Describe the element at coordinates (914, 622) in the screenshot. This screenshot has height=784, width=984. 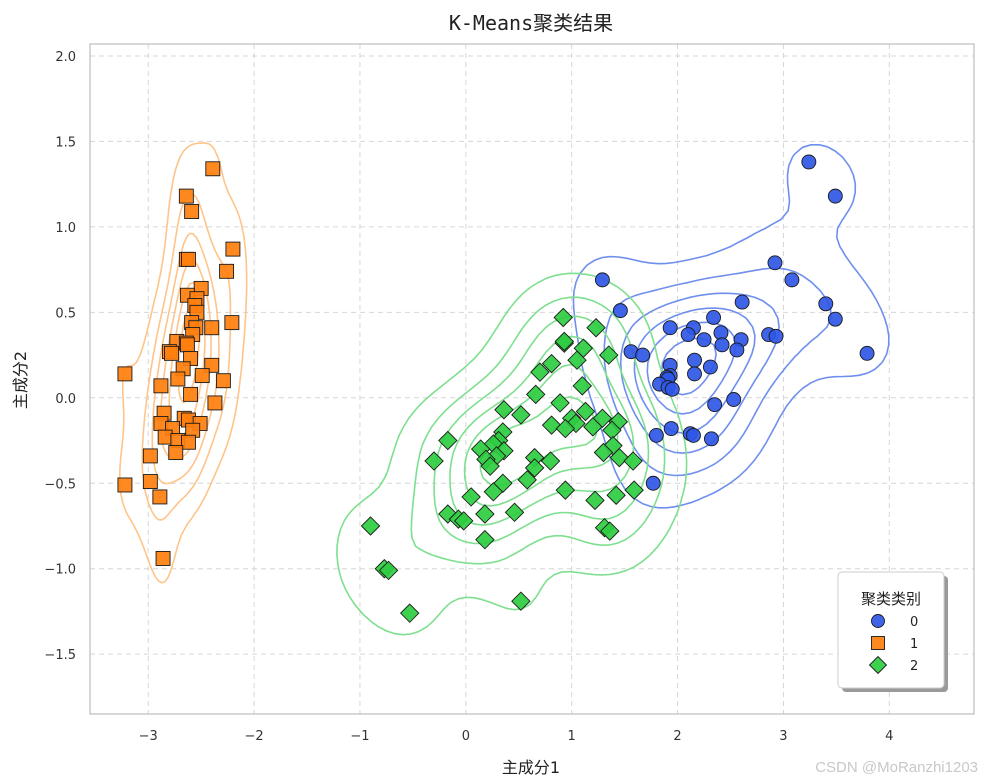
I see `legend-label-0: 0` at that location.